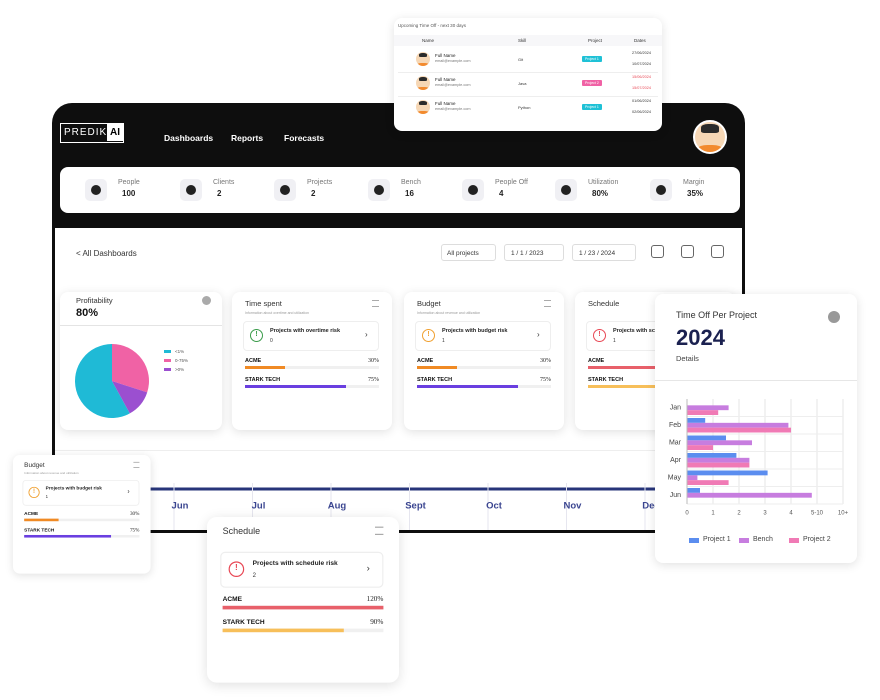 The height and width of the screenshot is (700, 880). What do you see at coordinates (106, 253) in the screenshot?
I see `back-link: < All Dashboards` at bounding box center [106, 253].